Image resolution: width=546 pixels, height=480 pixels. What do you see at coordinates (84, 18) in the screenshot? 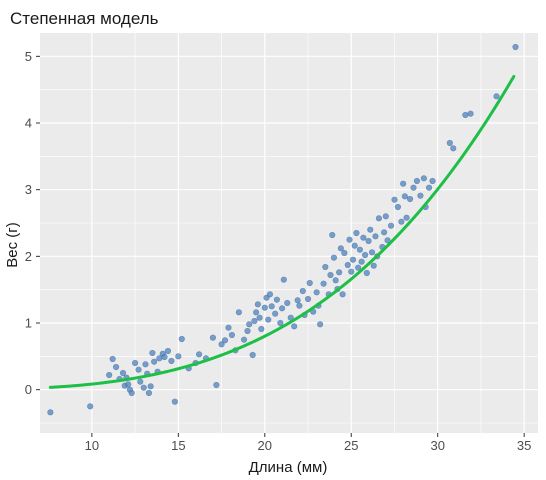
I see `chart-title: Степенная модель` at bounding box center [84, 18].